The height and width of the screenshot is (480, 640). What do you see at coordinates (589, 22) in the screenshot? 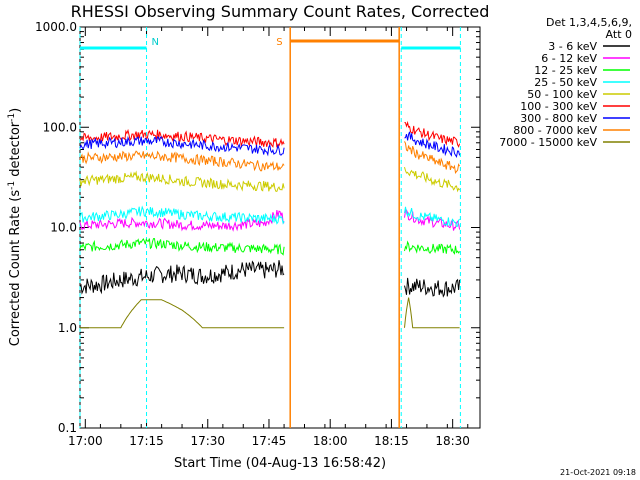
I see `legend-header-1: Det 1,3,4,5,6,9,` at bounding box center [589, 22].